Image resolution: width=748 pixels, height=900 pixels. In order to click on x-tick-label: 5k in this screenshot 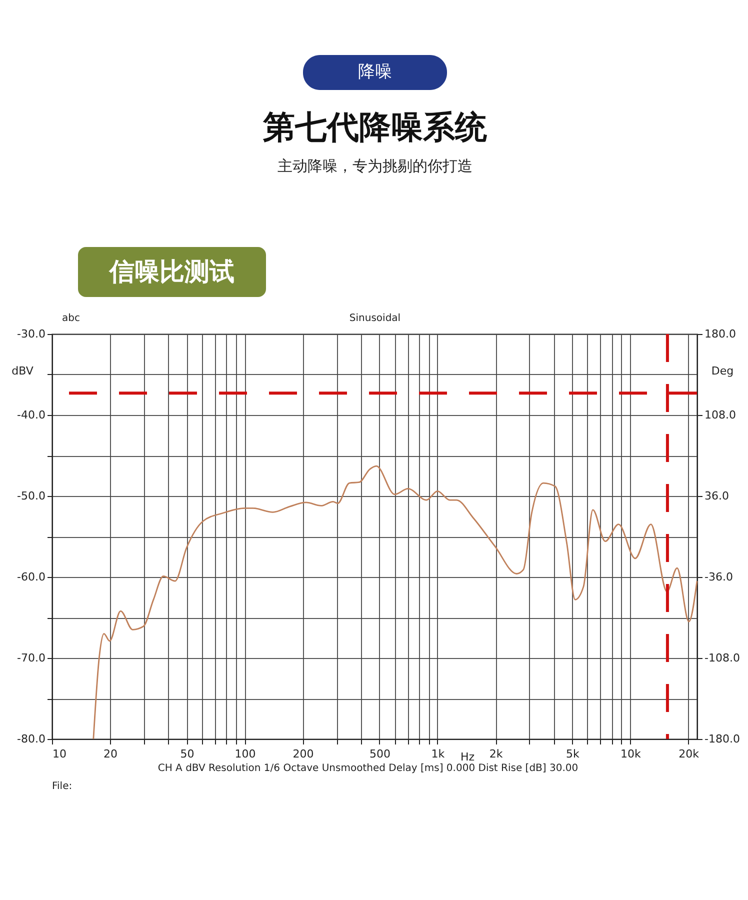, I will do `click(573, 754)`.